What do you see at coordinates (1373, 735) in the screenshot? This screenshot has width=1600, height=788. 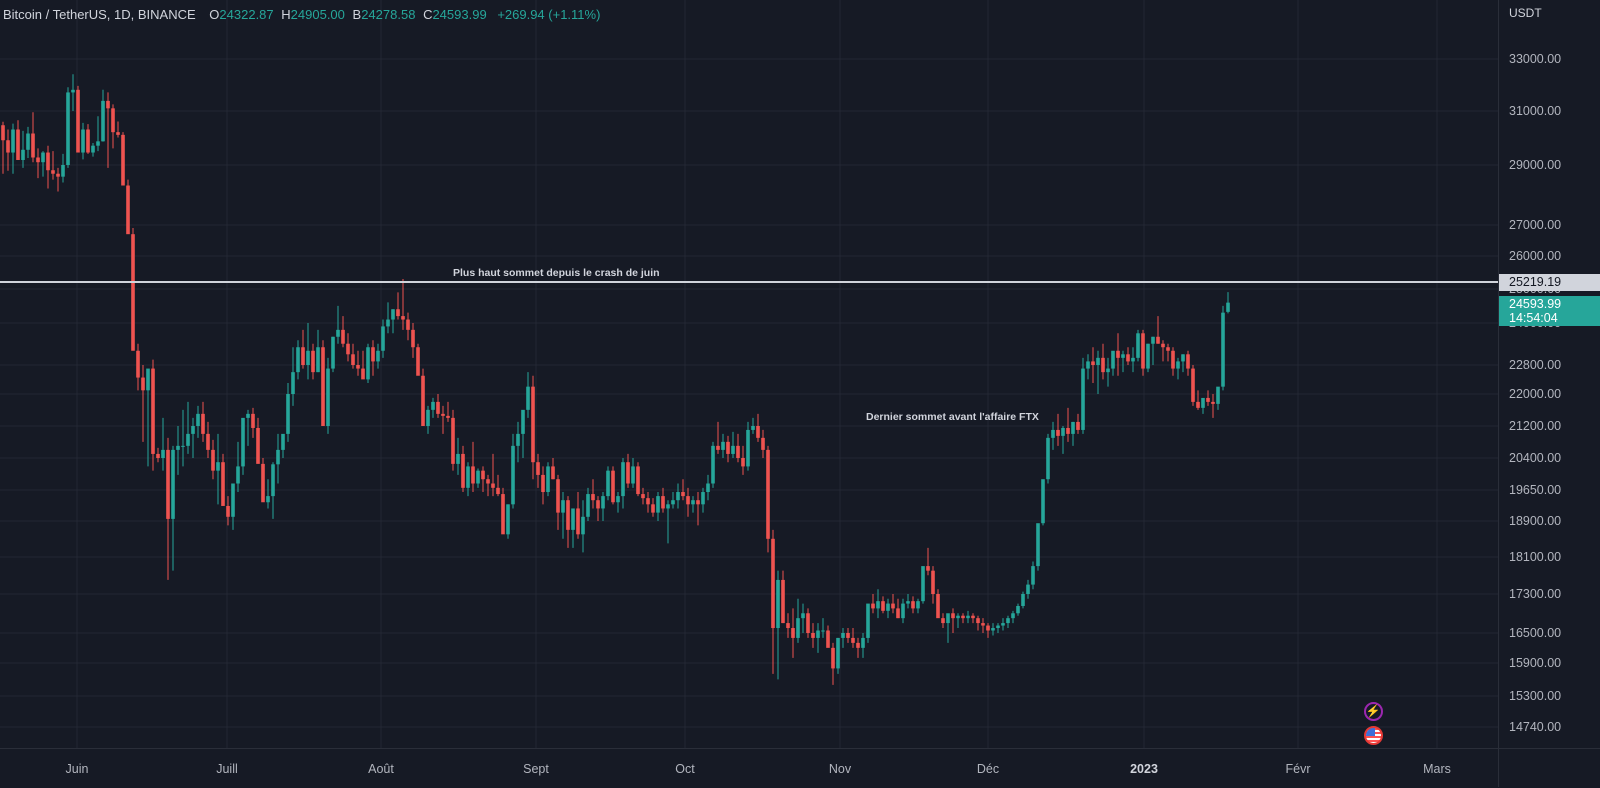 I see `us-flag-event-icon` at bounding box center [1373, 735].